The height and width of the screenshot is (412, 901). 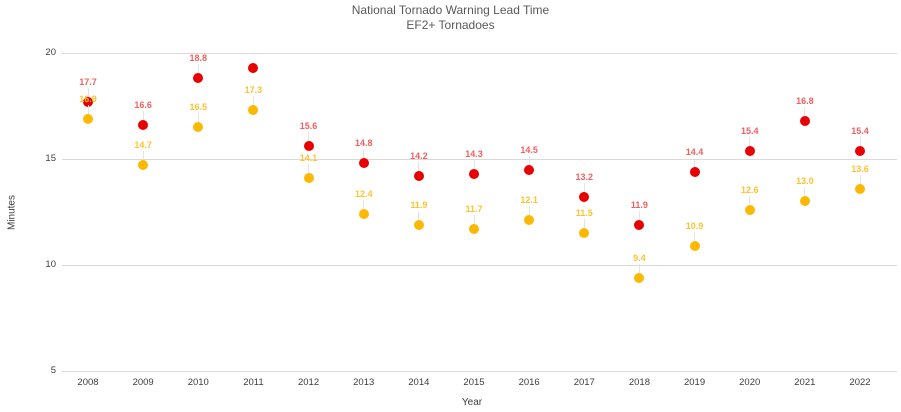 I want to click on data-point-label: 14.7, so click(x=143, y=145).